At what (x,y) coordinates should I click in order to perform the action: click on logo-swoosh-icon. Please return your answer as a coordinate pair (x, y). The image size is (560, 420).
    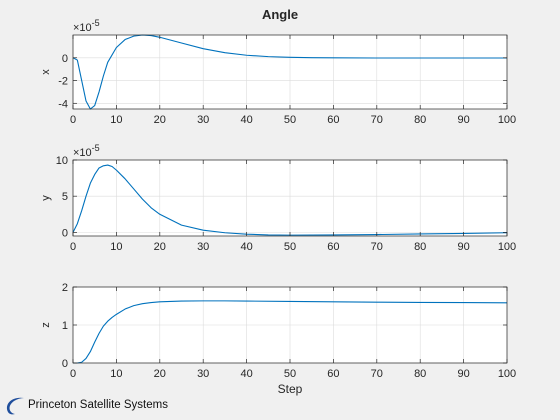
    Looking at the image, I should click on (15, 406).